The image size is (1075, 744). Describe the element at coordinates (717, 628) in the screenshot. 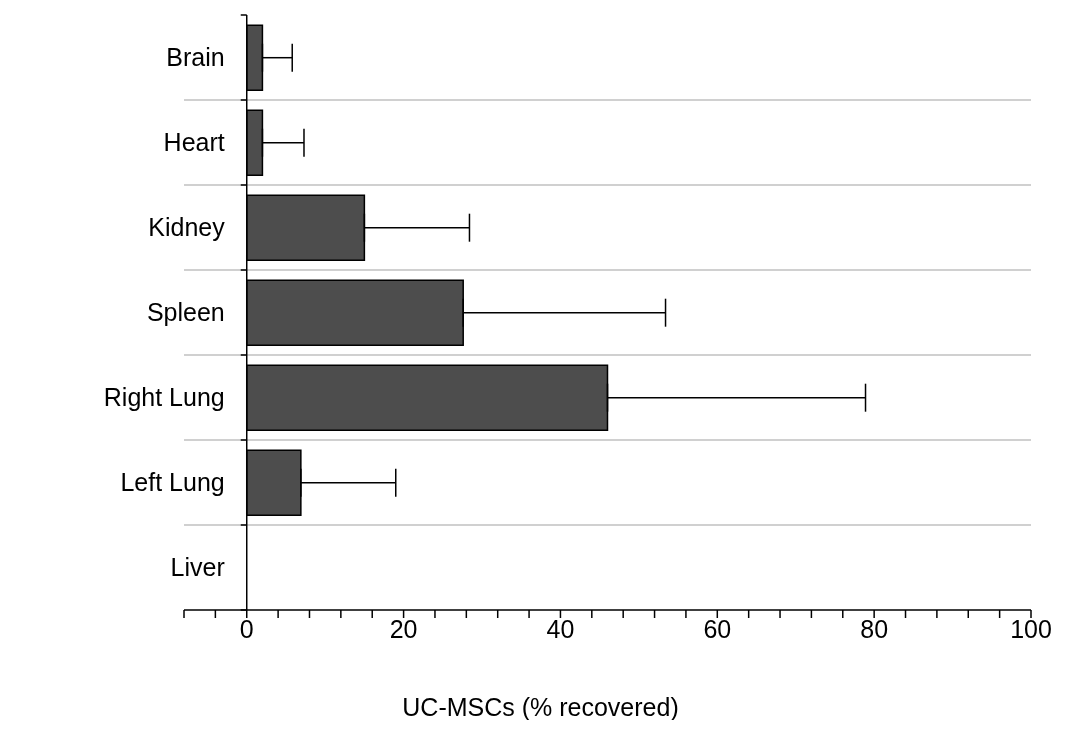

I see `x-tick-label: 60` at that location.